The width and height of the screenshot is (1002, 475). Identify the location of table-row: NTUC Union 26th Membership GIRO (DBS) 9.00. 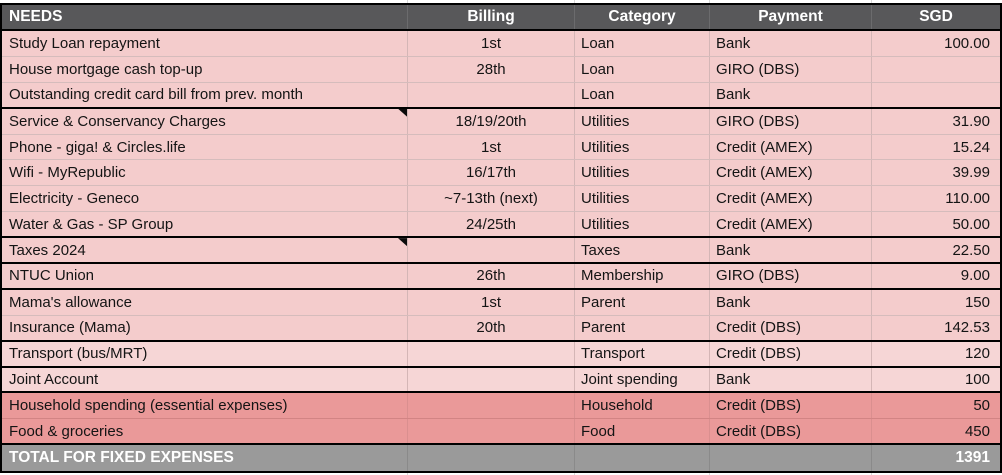
(501, 277).